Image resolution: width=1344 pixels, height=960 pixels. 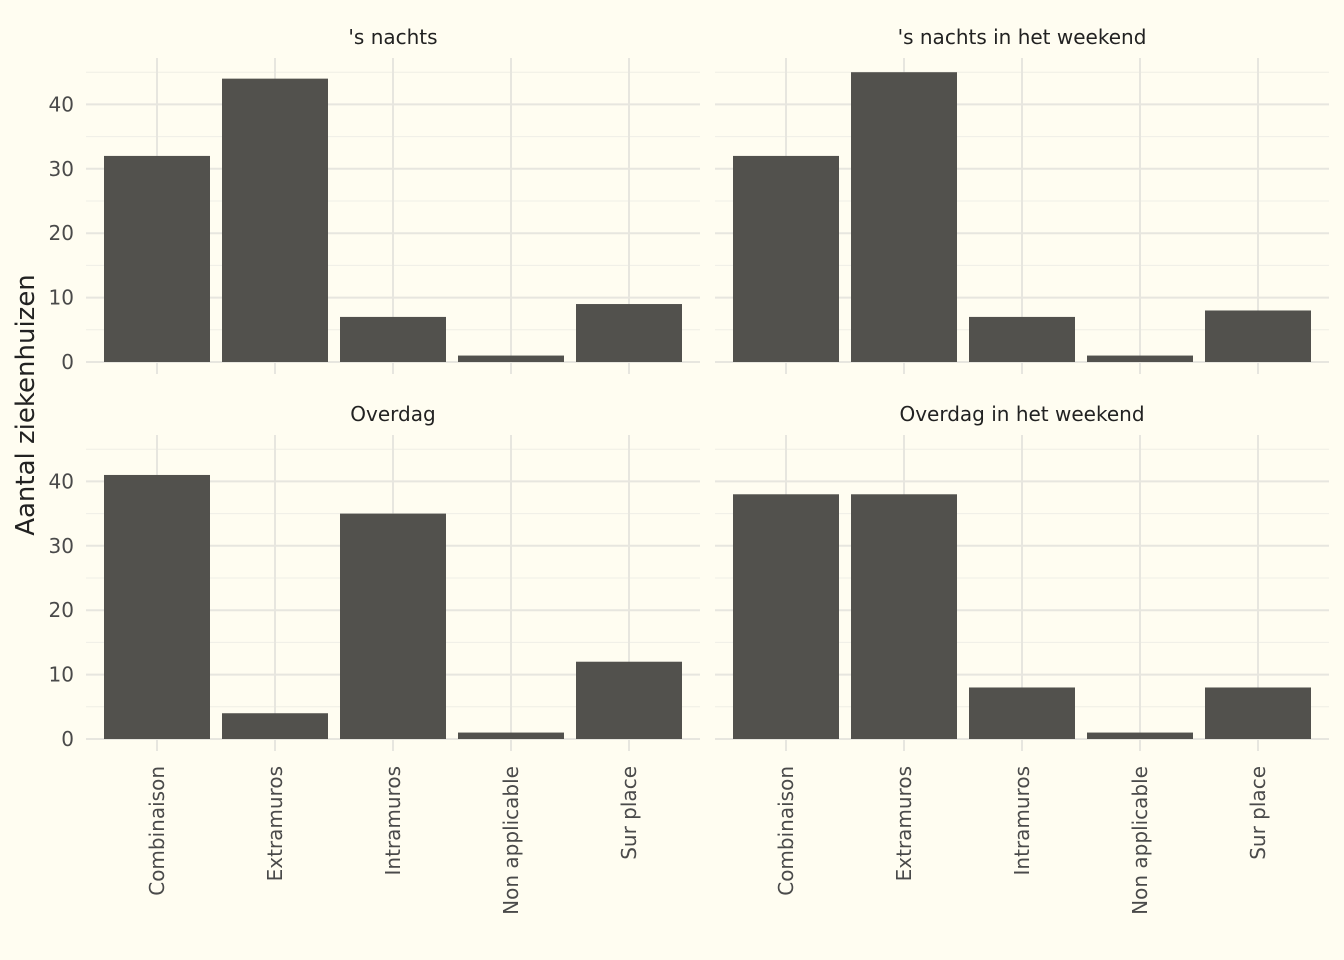 What do you see at coordinates (904, 217) in the screenshot?
I see `bar-2-extramuros` at bounding box center [904, 217].